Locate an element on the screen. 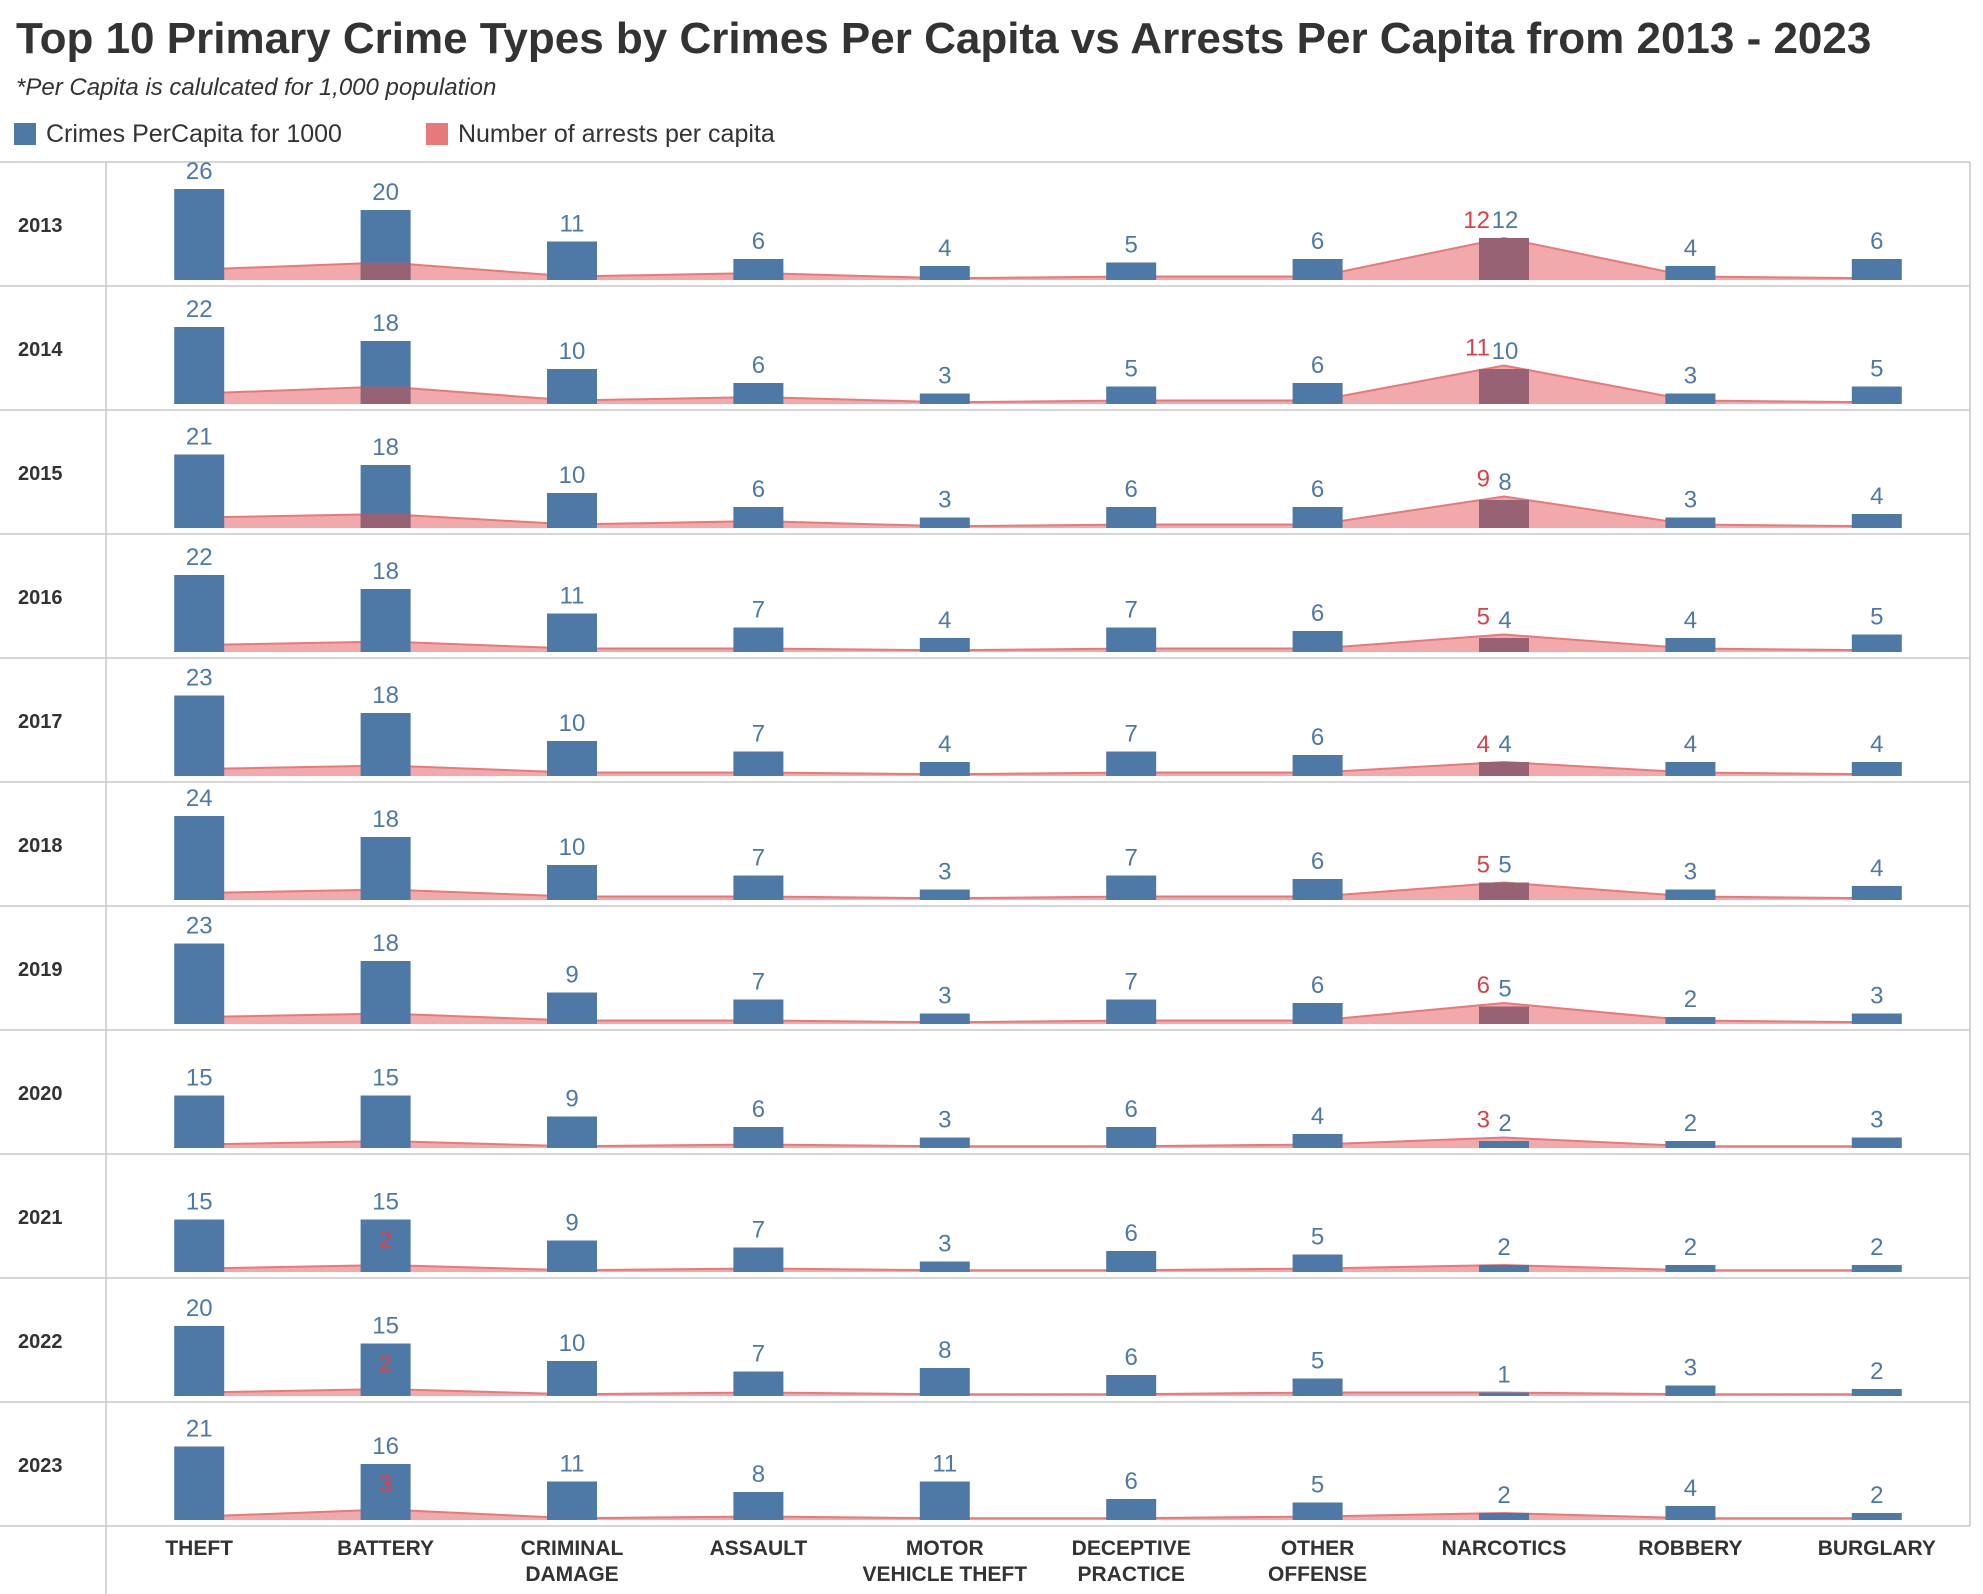  category-label: VEHICLE THEFT is located at coordinates (945, 1574).